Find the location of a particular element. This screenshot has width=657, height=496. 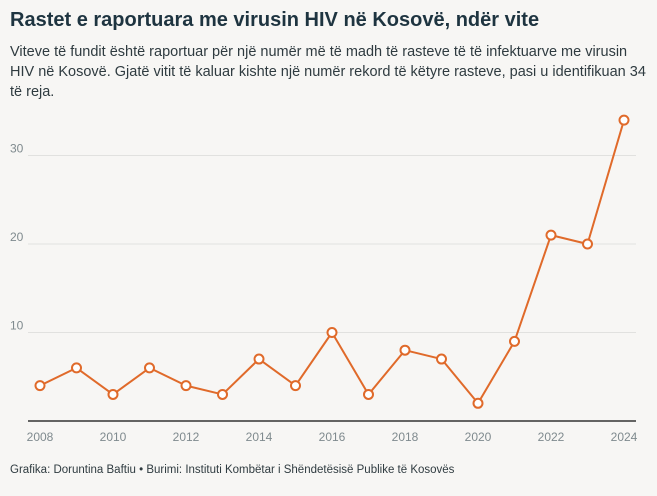

x-tick-label: 2014 is located at coordinates (259, 437).